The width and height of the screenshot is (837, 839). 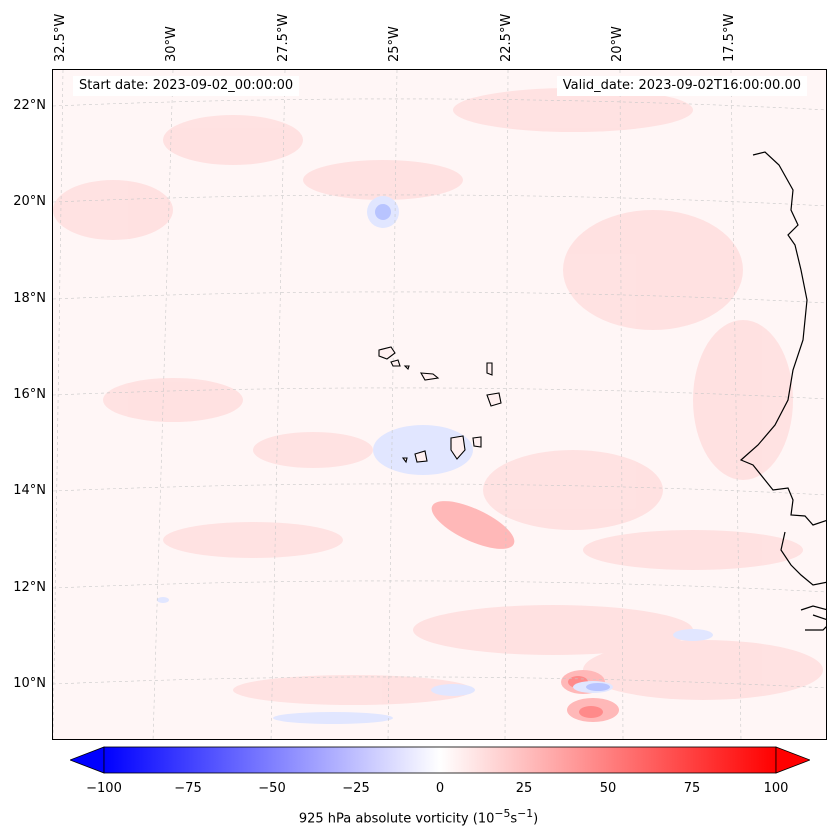 What do you see at coordinates (782, 391) in the screenshot?
I see `coastline` at bounding box center [782, 391].